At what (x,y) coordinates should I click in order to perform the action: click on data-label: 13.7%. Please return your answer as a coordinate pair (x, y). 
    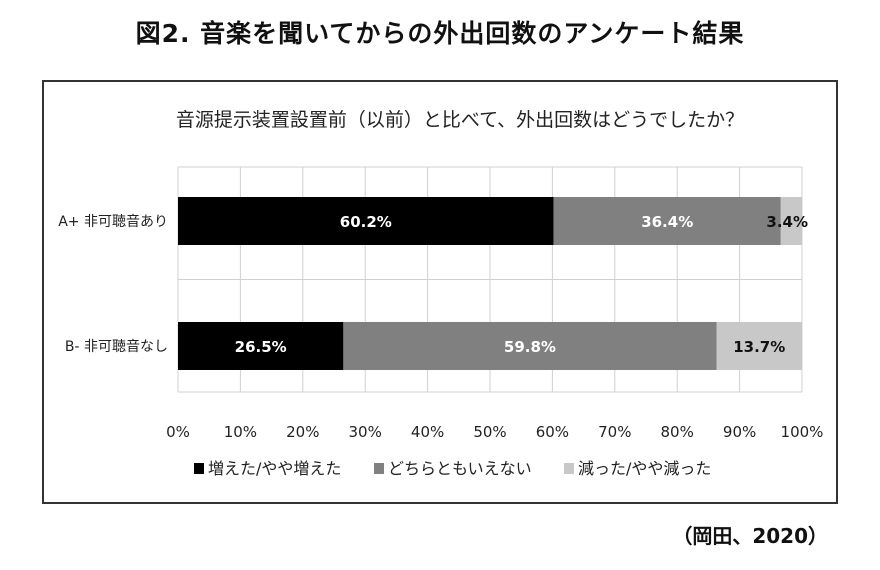
    Looking at the image, I should click on (759, 347).